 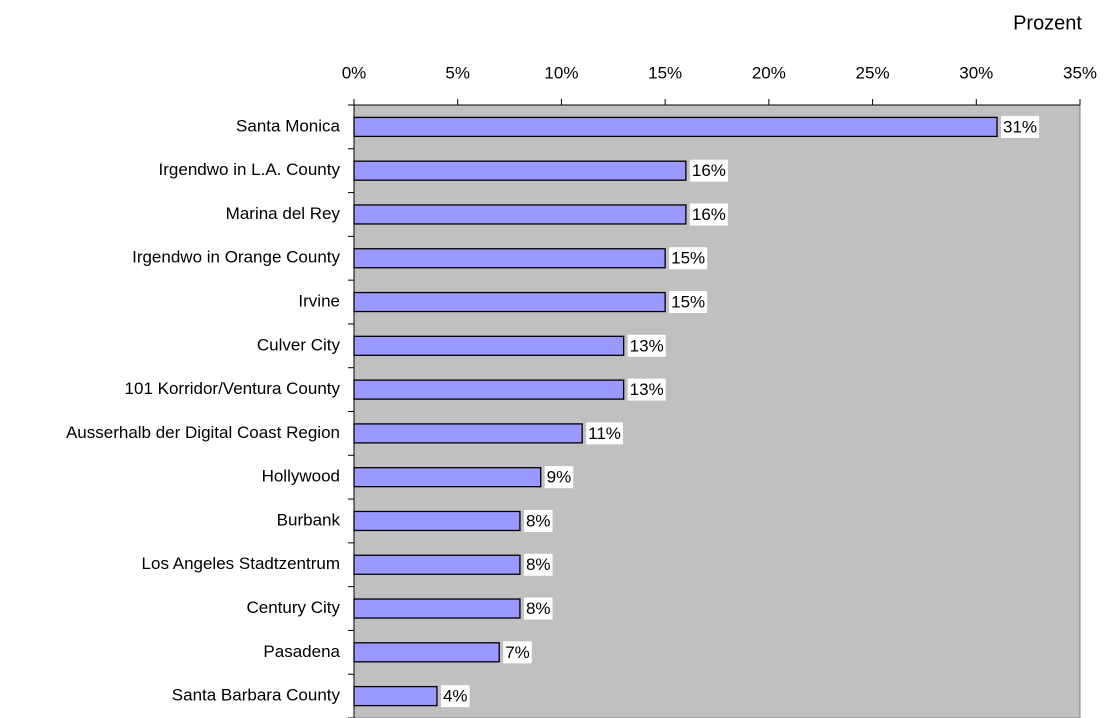 What do you see at coordinates (561, 72) in the screenshot?
I see `x-tick-label: 10%` at bounding box center [561, 72].